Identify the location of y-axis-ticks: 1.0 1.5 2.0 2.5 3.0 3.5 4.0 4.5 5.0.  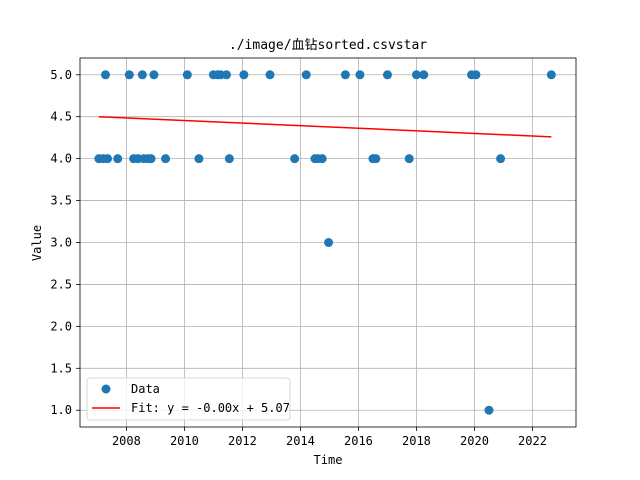
(65, 242).